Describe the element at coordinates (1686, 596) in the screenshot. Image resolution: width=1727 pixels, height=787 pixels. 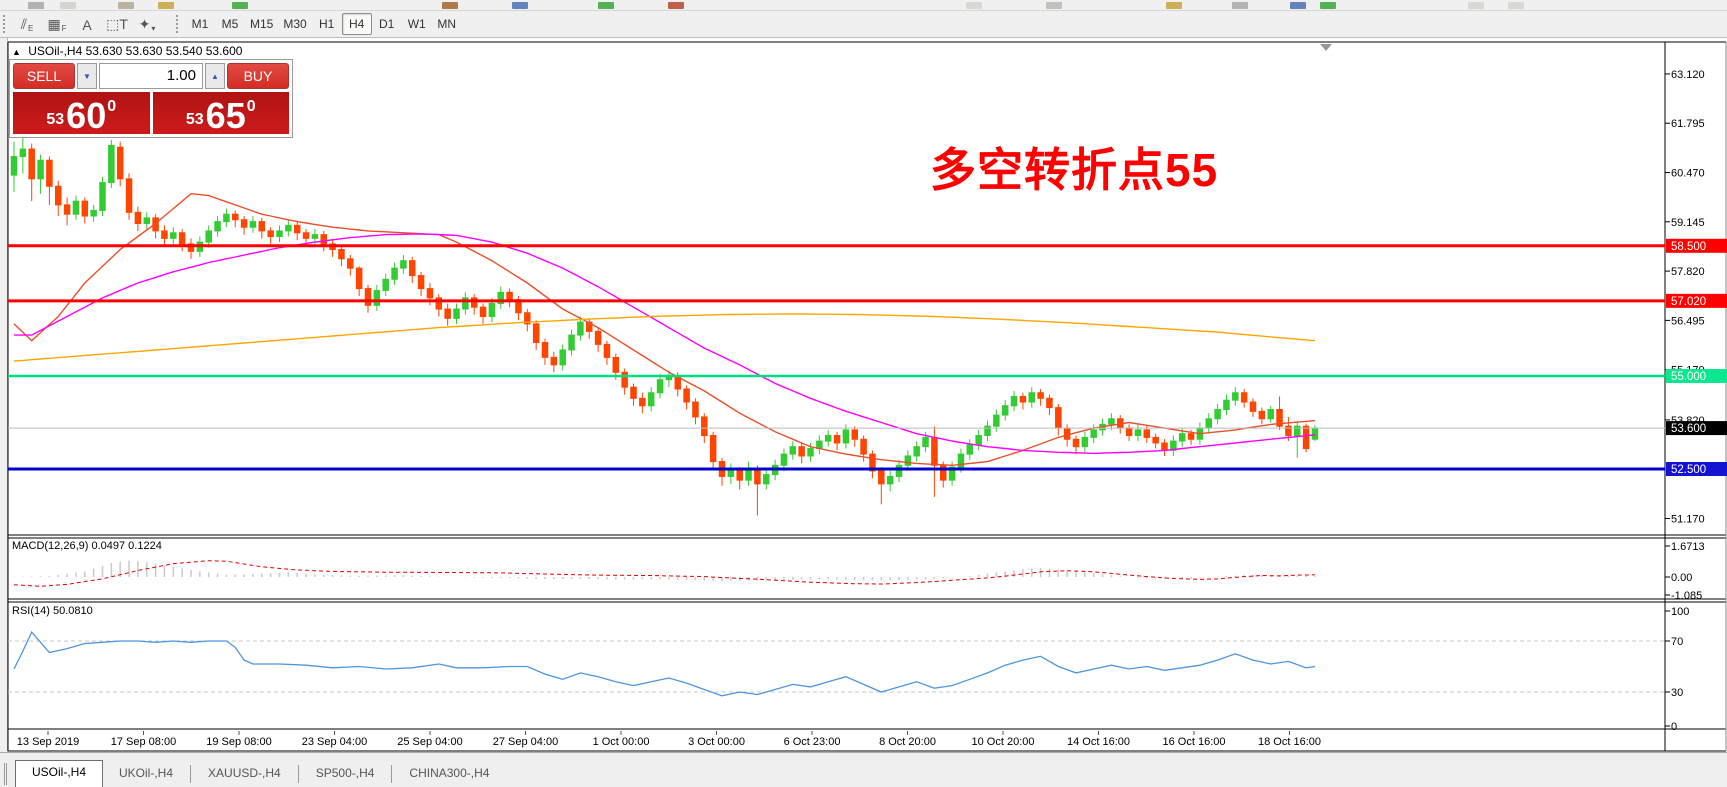
I see `svg-text: -1.085` at that location.